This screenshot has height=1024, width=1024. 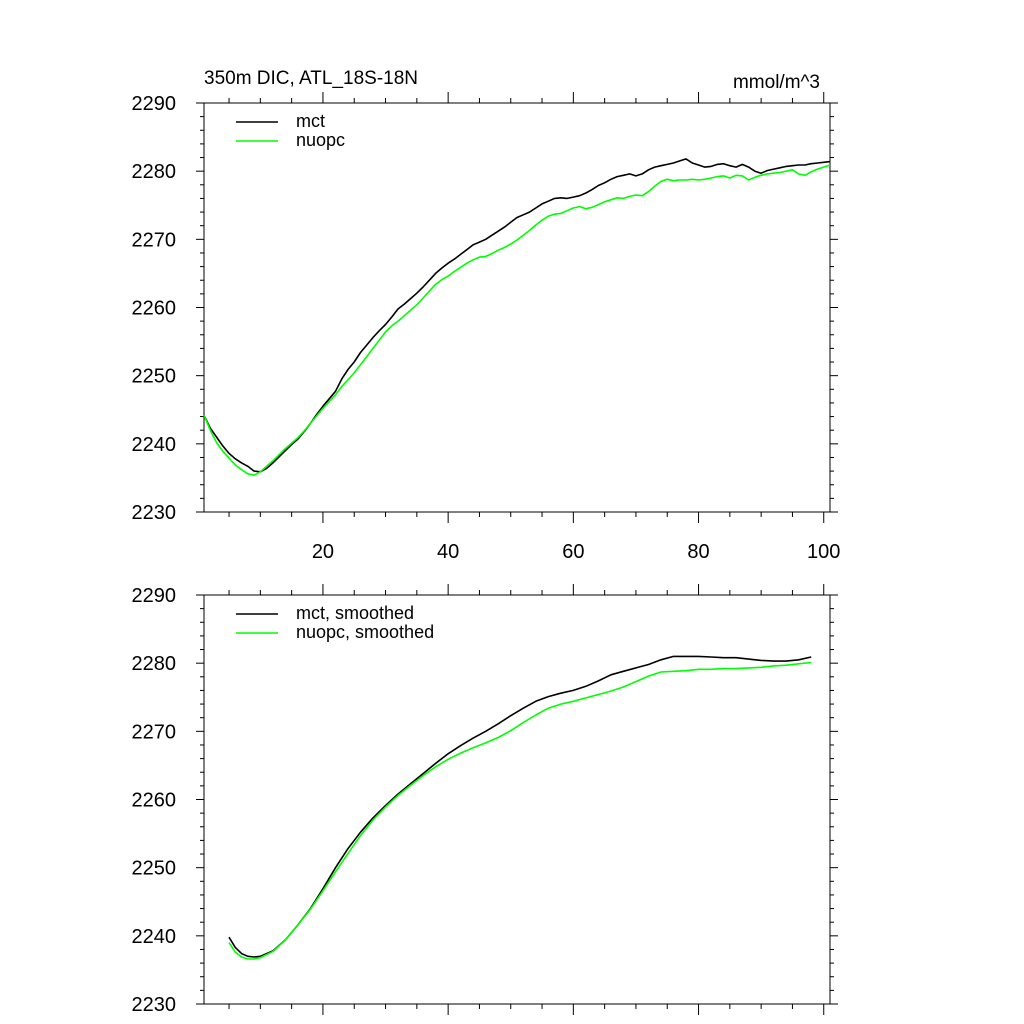 What do you see at coordinates (320, 140) in the screenshot?
I see `legend-label: nuopc` at bounding box center [320, 140].